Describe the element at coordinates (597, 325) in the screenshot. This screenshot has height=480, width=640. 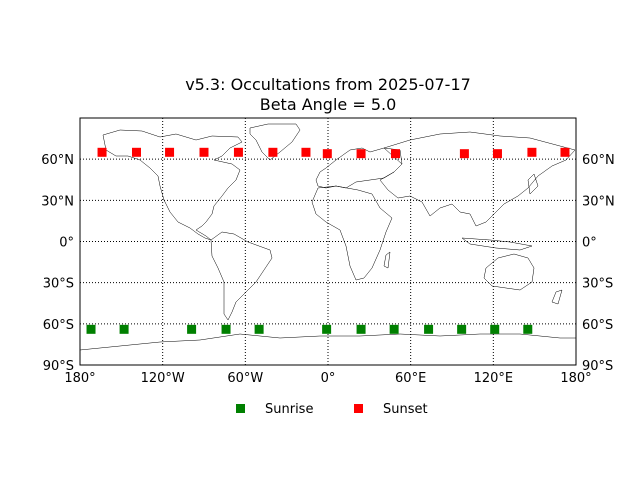
I see `y-tick-label-right: 60°S` at that location.